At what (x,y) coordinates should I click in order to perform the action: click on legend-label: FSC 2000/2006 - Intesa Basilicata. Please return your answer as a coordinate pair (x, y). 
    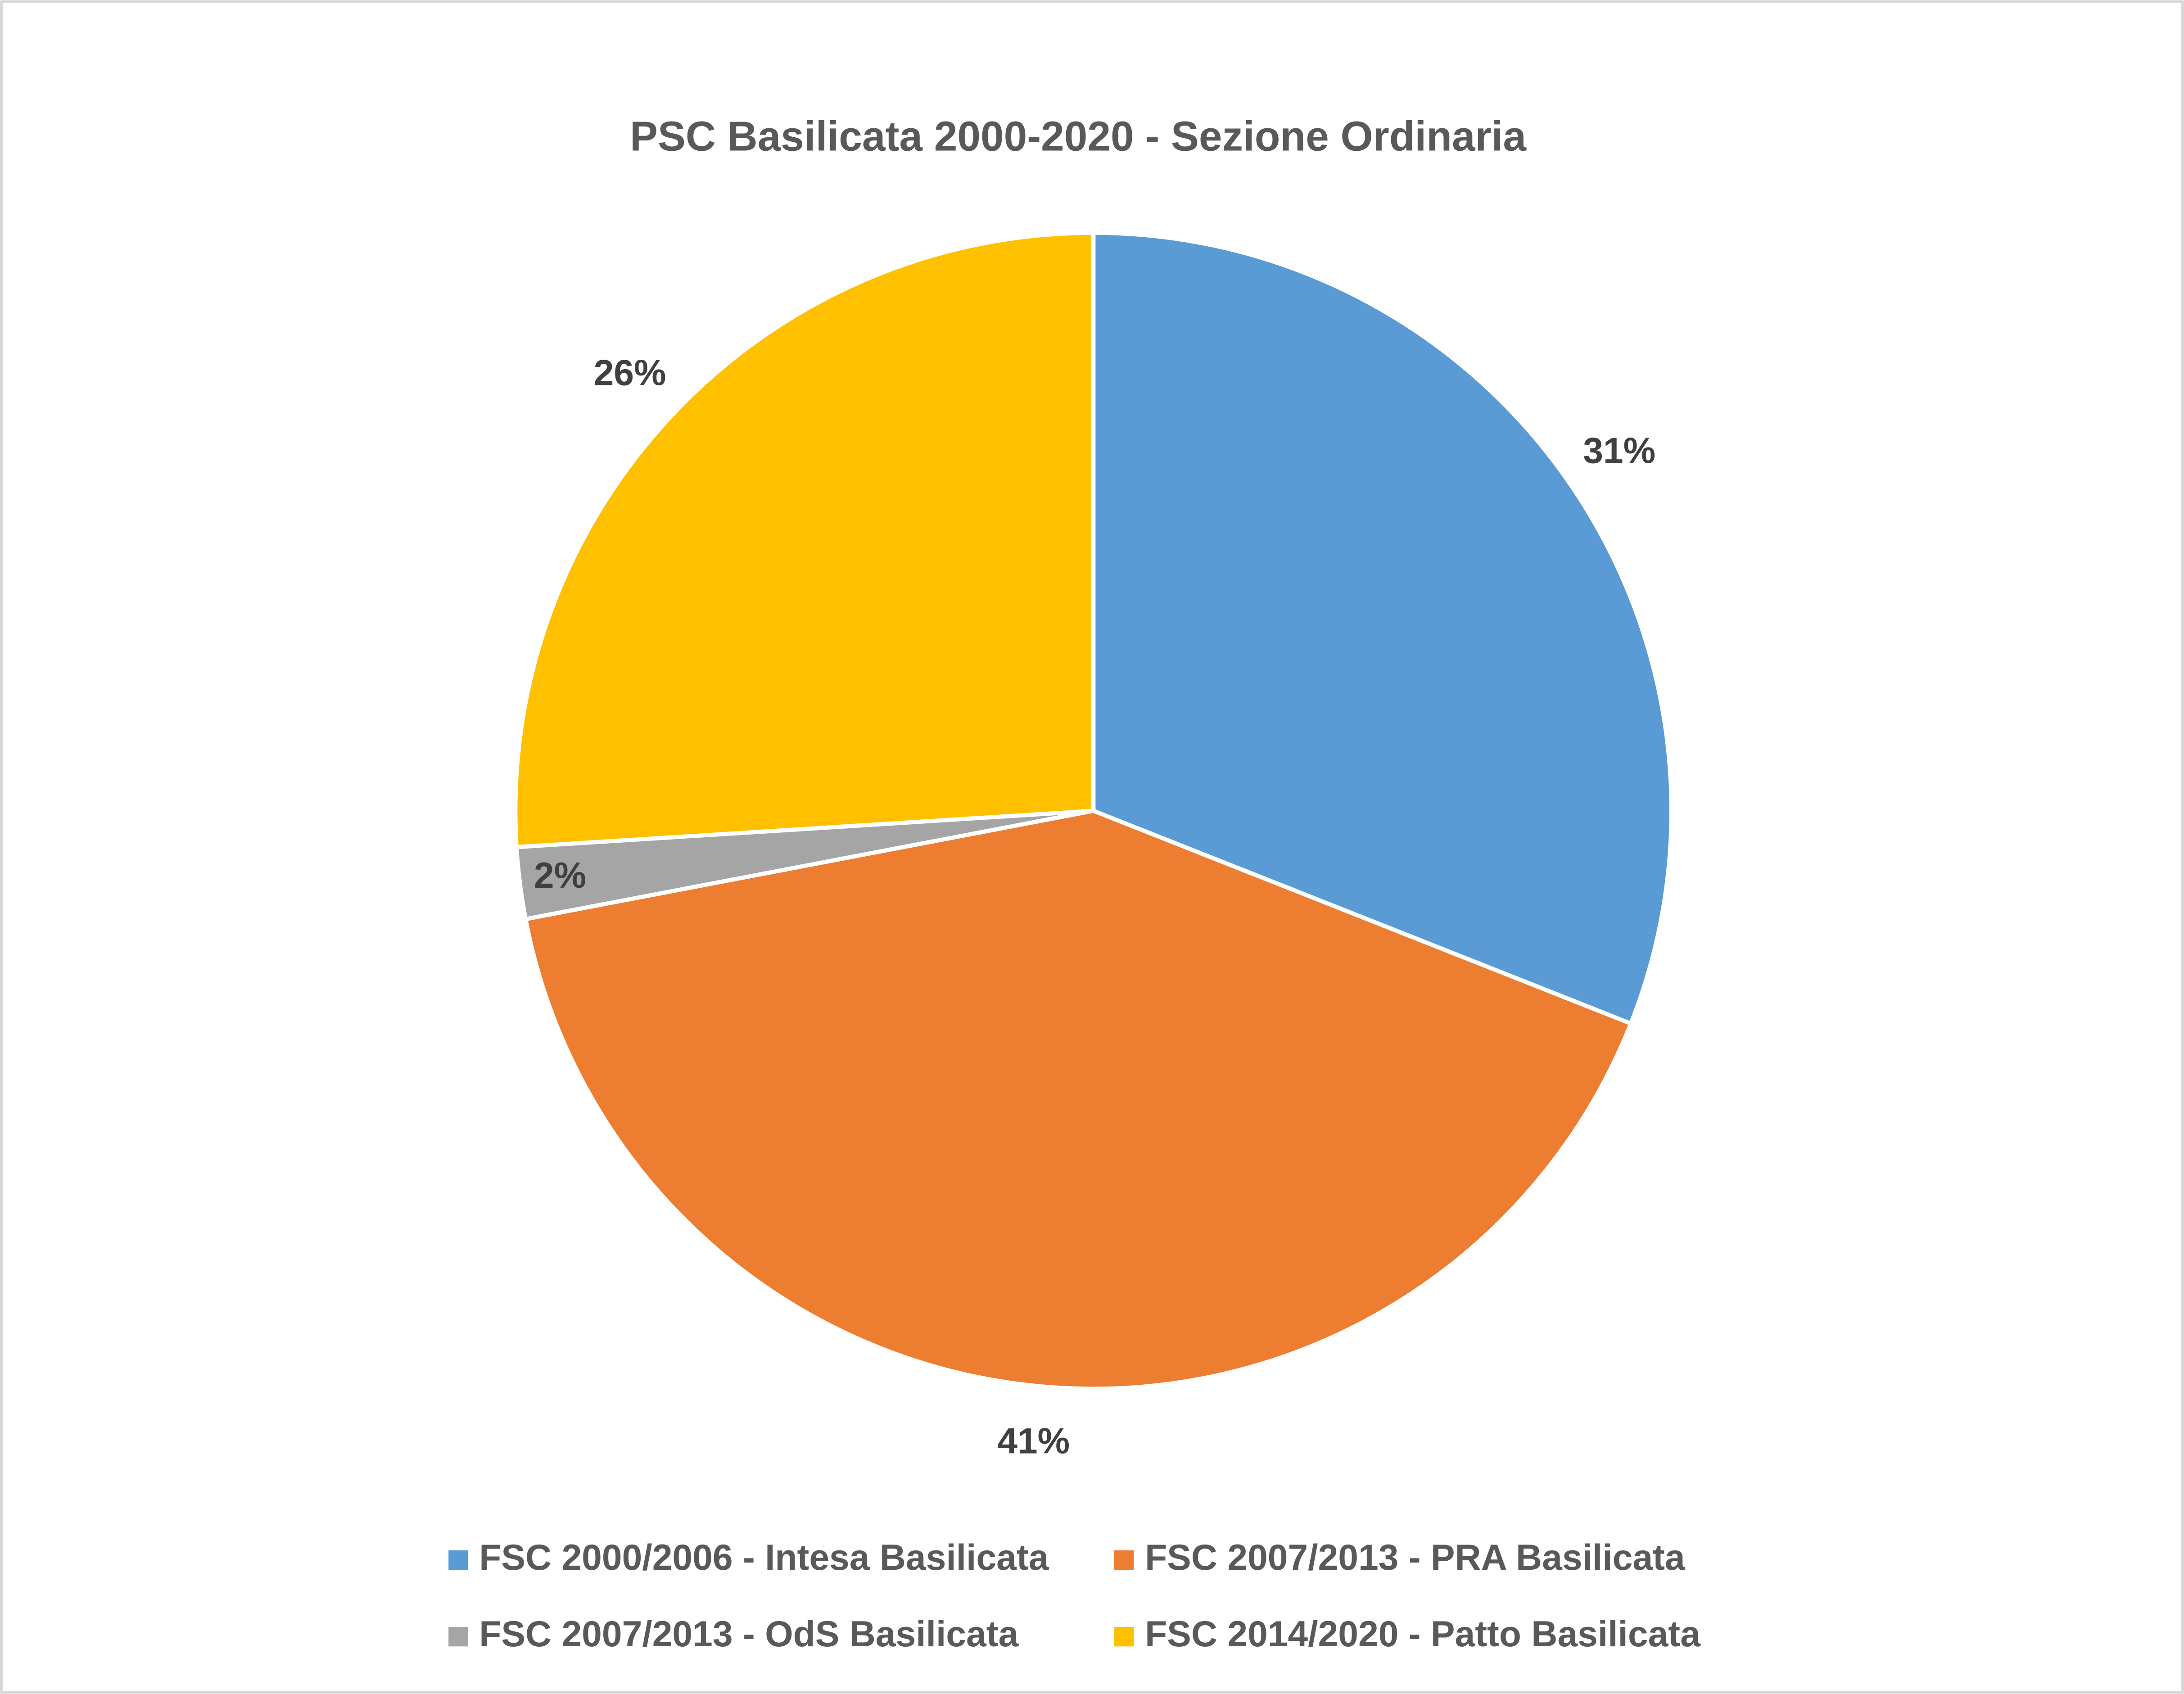
    Looking at the image, I should click on (764, 1557).